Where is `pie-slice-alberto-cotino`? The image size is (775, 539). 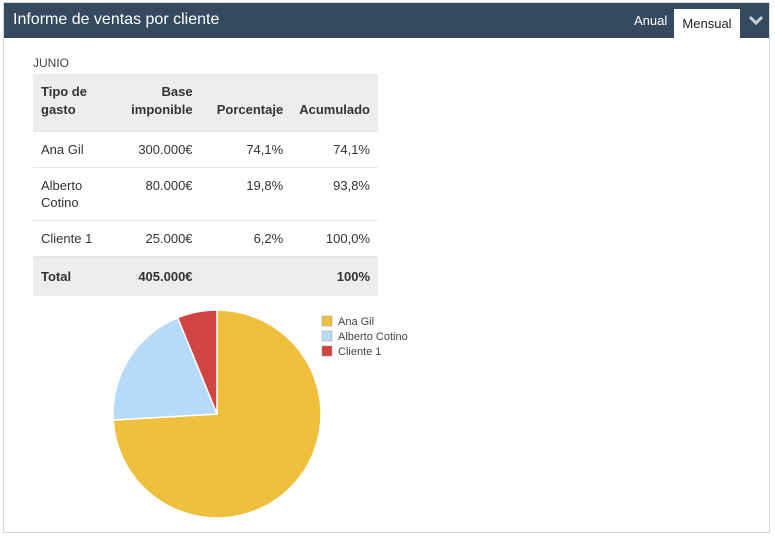 pie-slice-alberto-cotino is located at coordinates (165, 368).